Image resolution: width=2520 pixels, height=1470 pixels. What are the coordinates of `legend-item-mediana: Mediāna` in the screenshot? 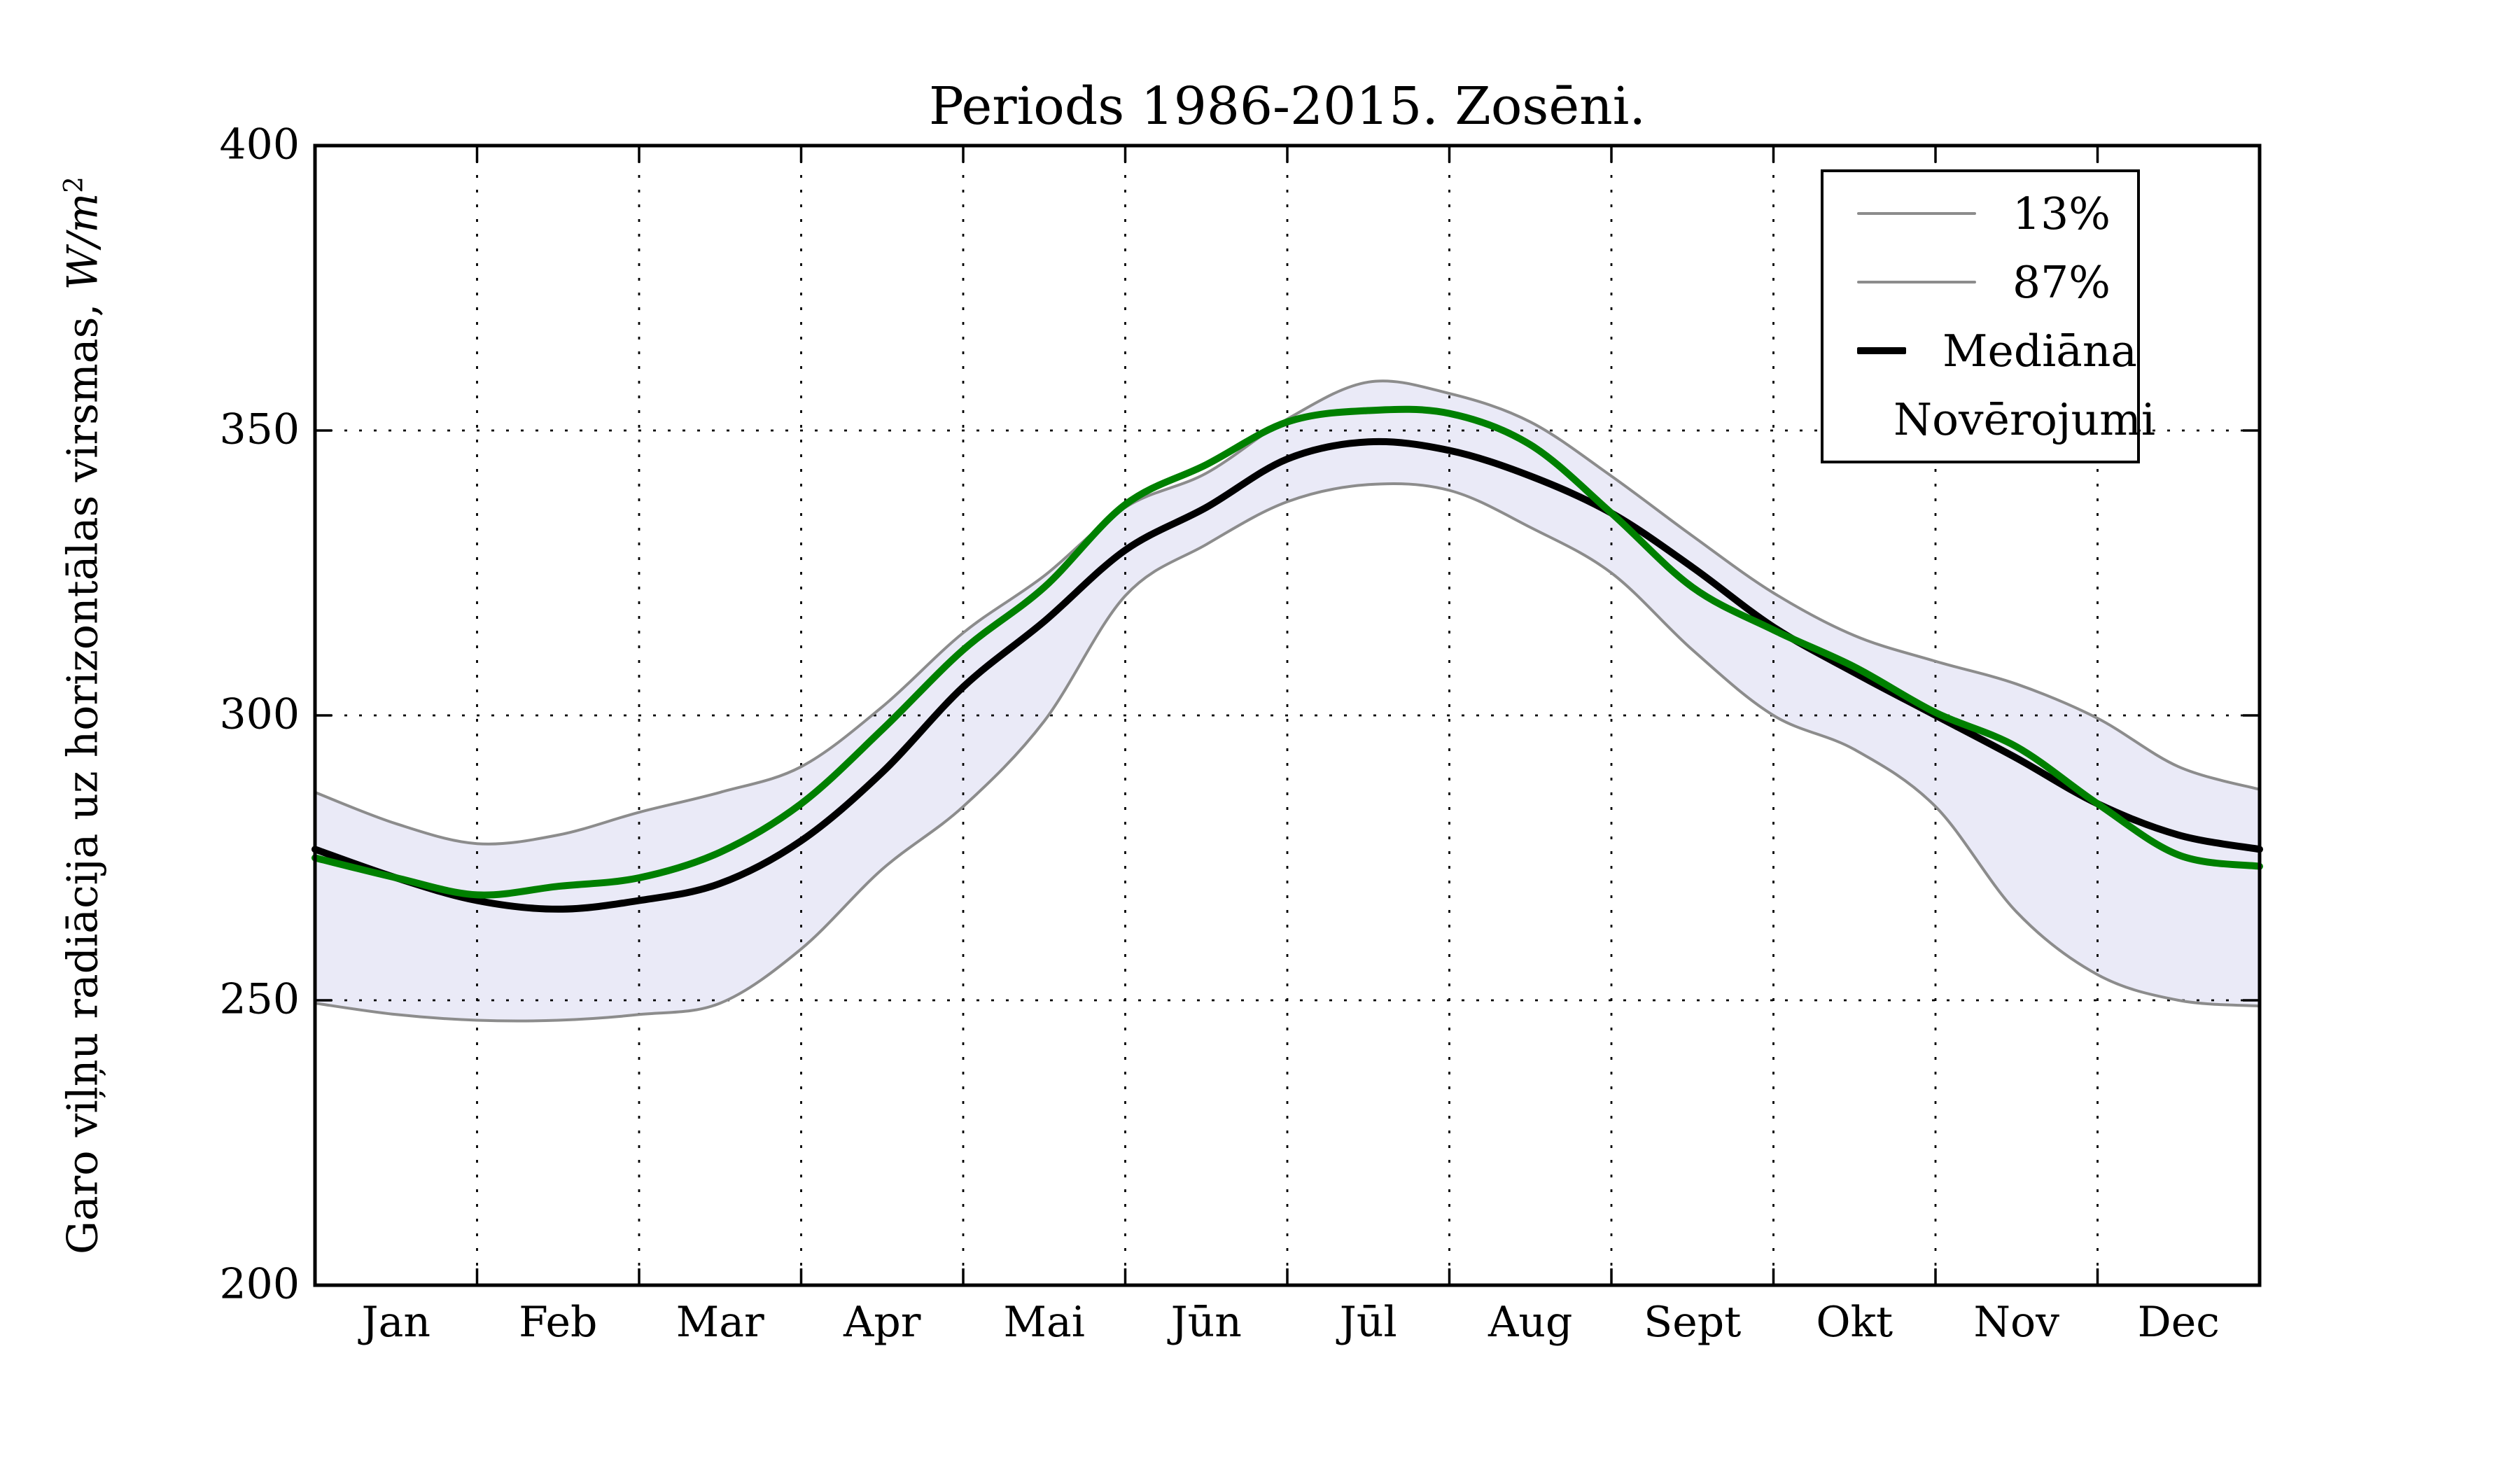 It's located at (1980, 351).